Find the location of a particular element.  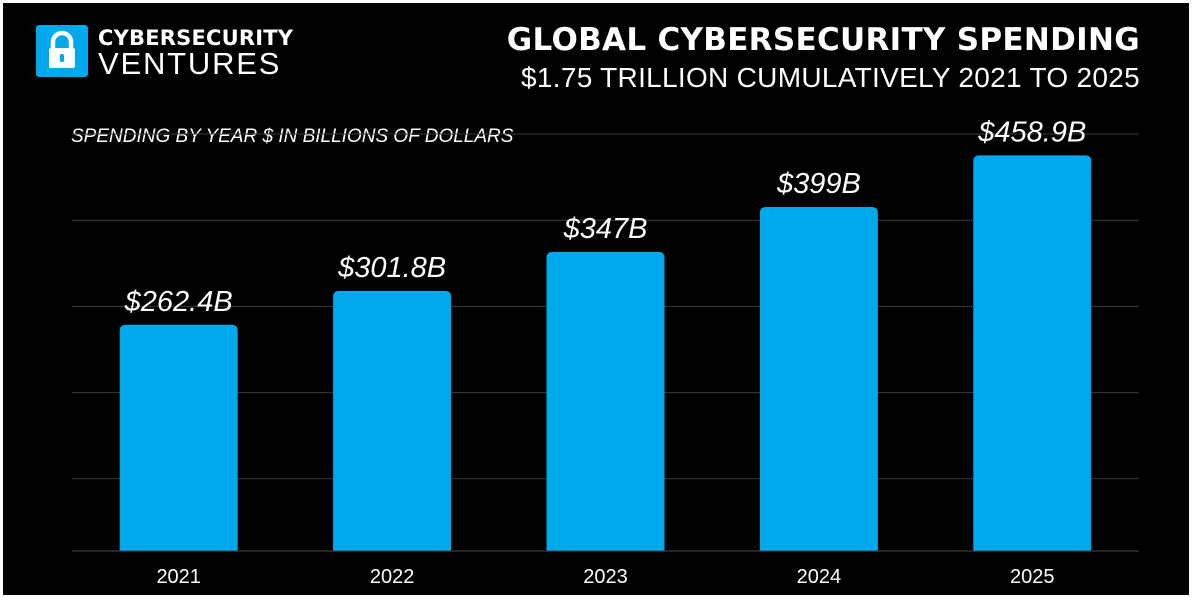

x-tick-label-2025: 2025 is located at coordinates (1032, 577).